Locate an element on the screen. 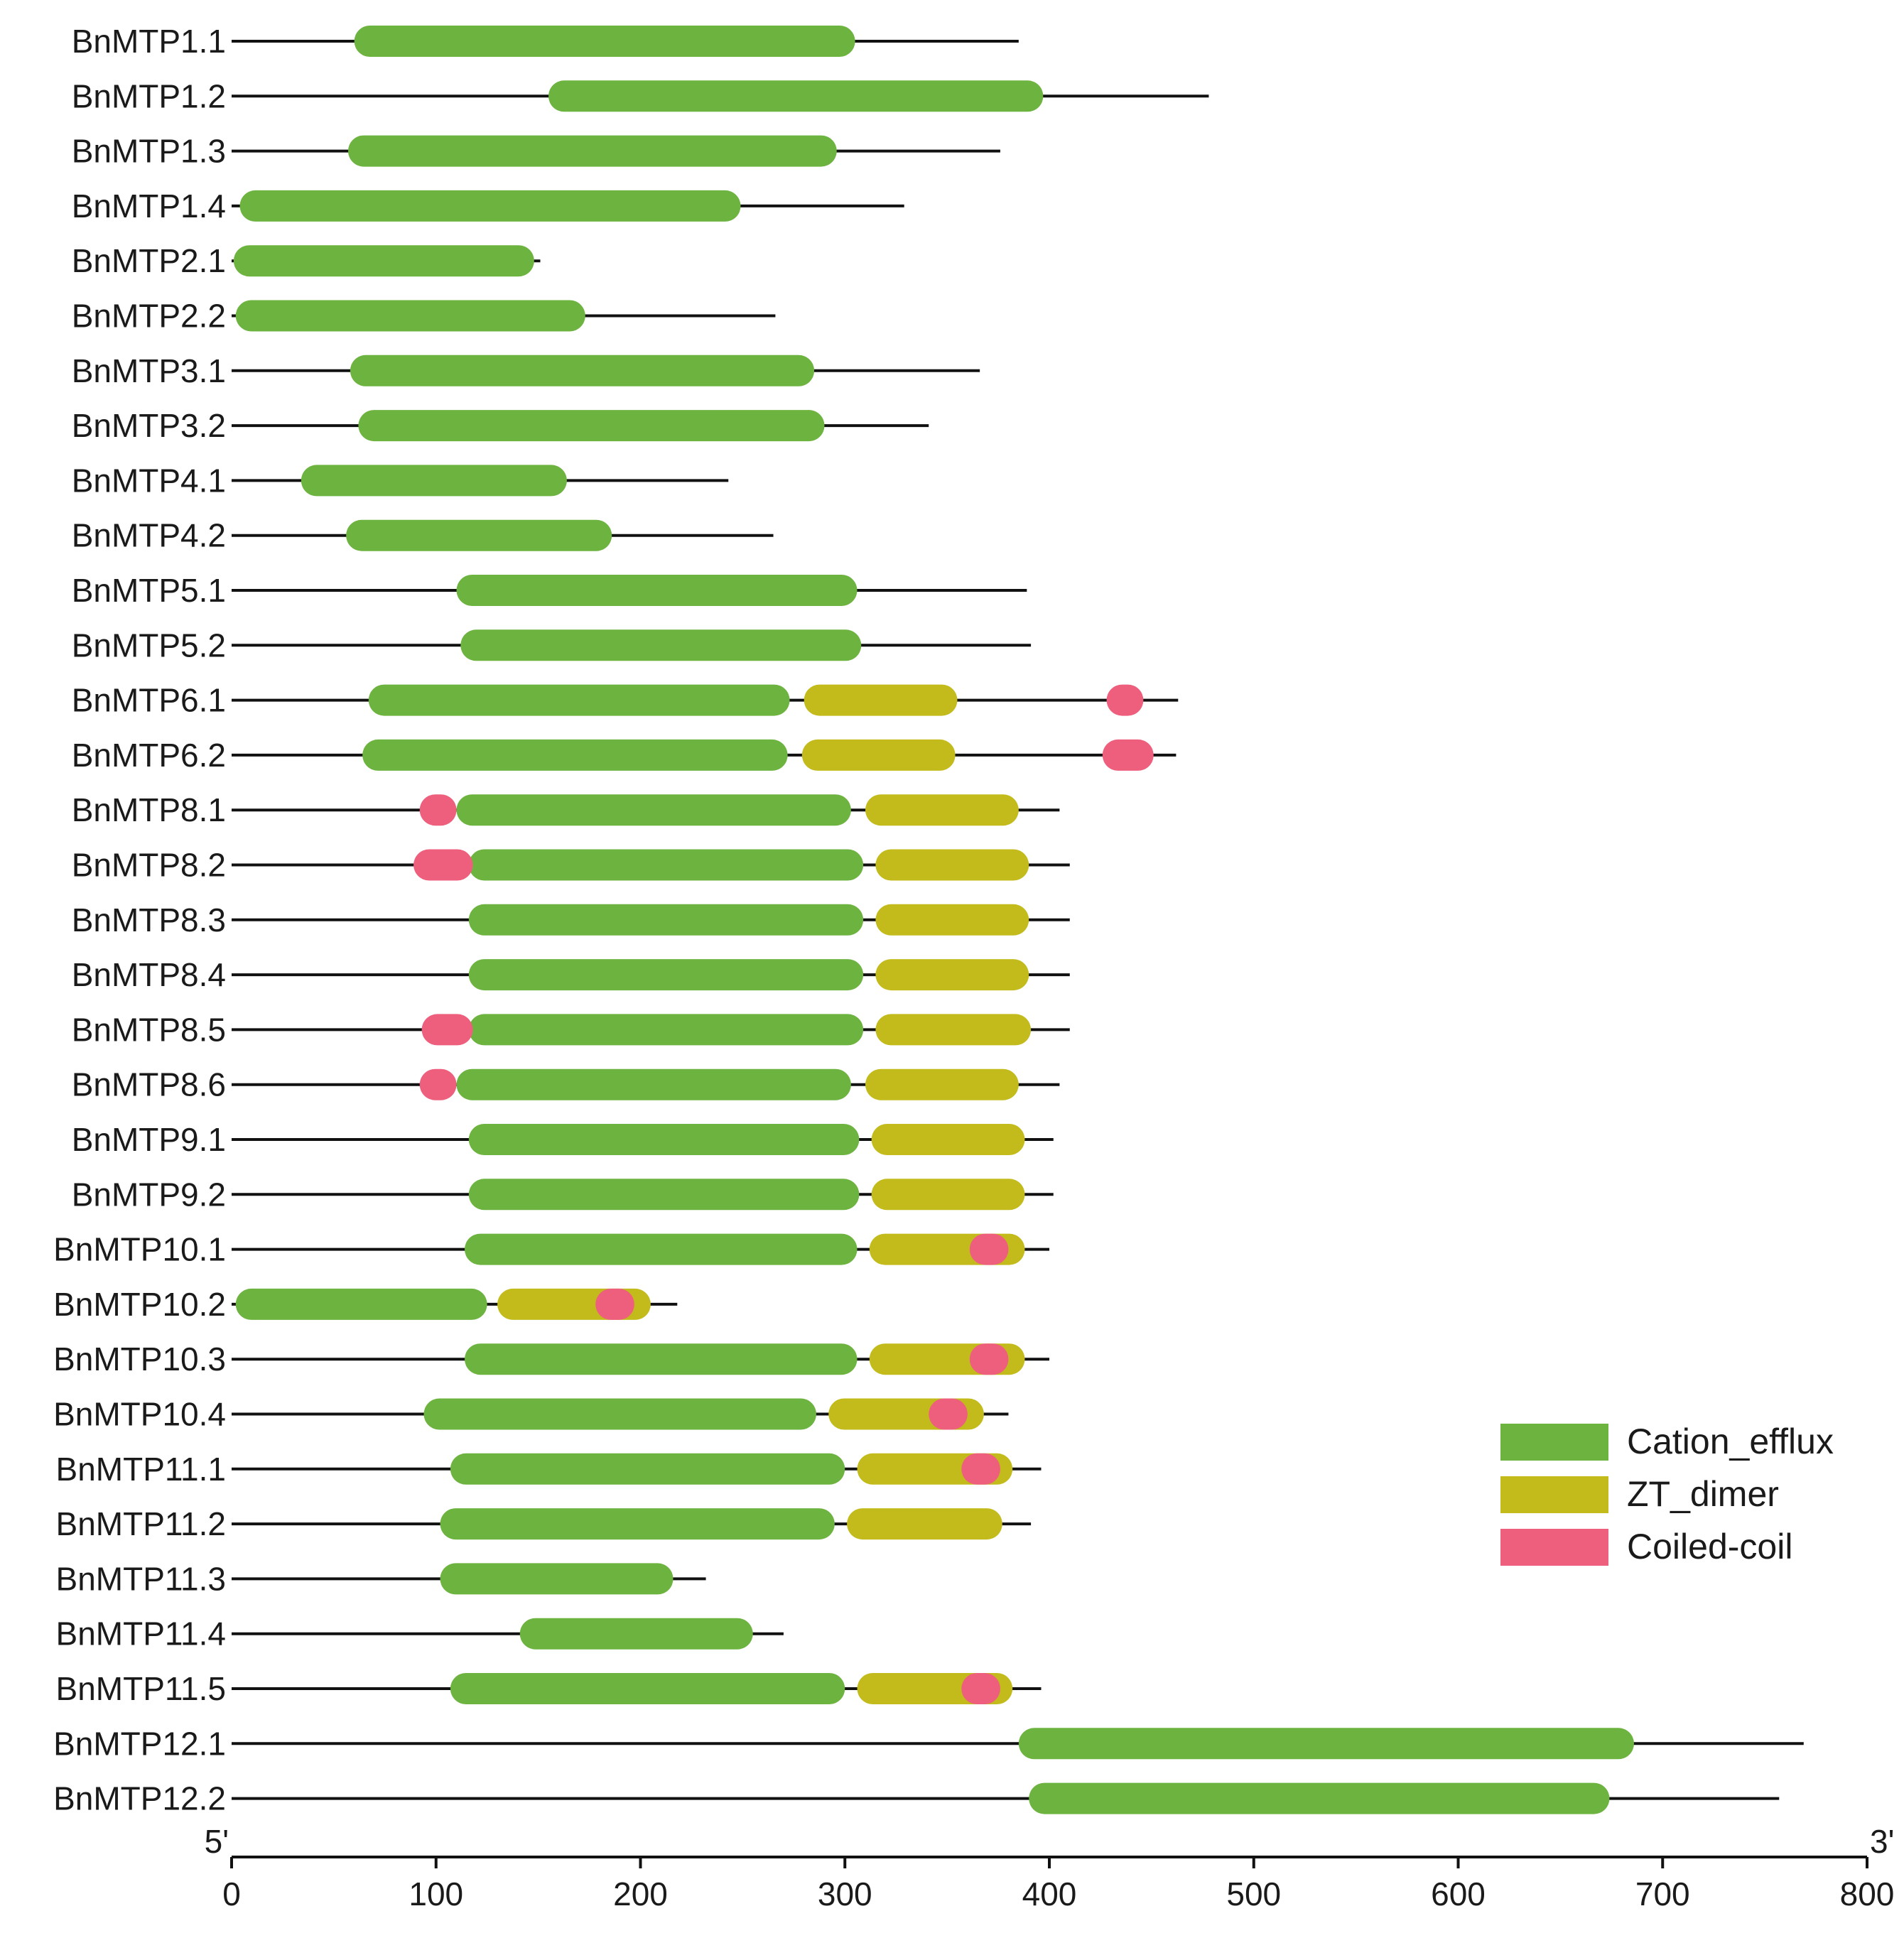 The height and width of the screenshot is (1938, 1904). protein-row: BnMTP8.3 is located at coordinates (571, 920).